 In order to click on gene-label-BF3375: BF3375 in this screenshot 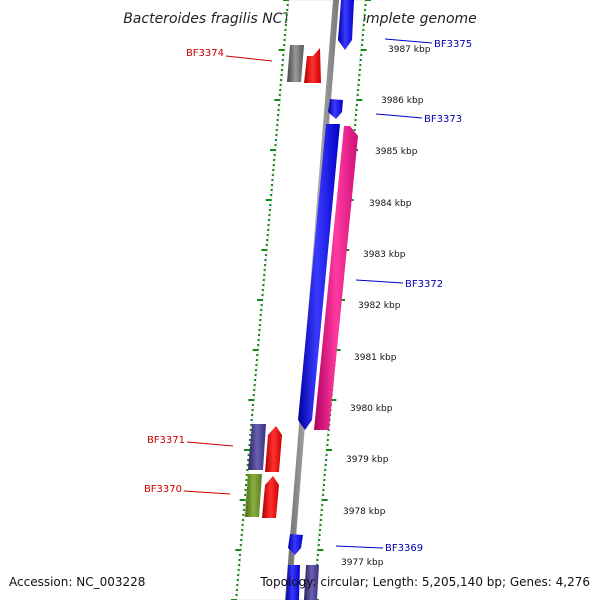, I will do `click(453, 44)`.